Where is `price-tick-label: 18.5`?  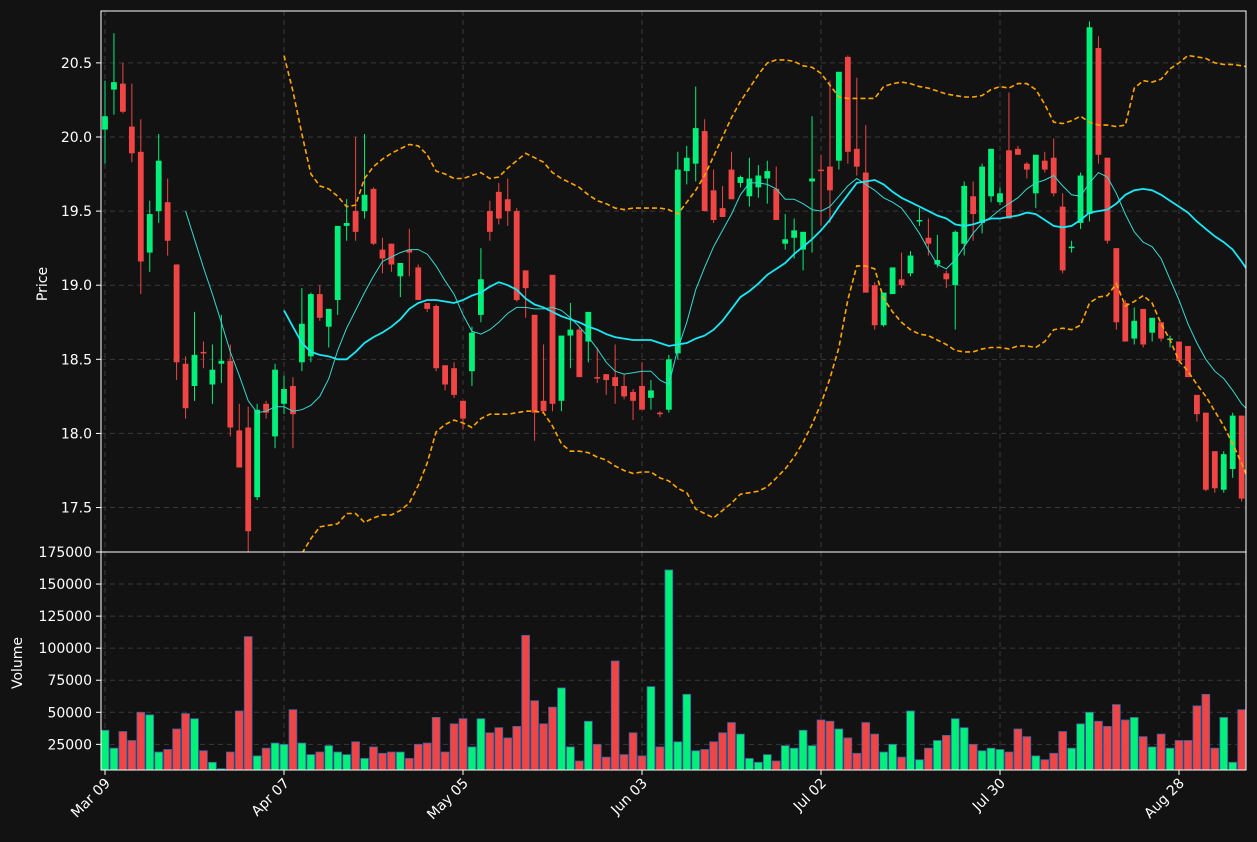 price-tick-label: 18.5 is located at coordinates (76, 360).